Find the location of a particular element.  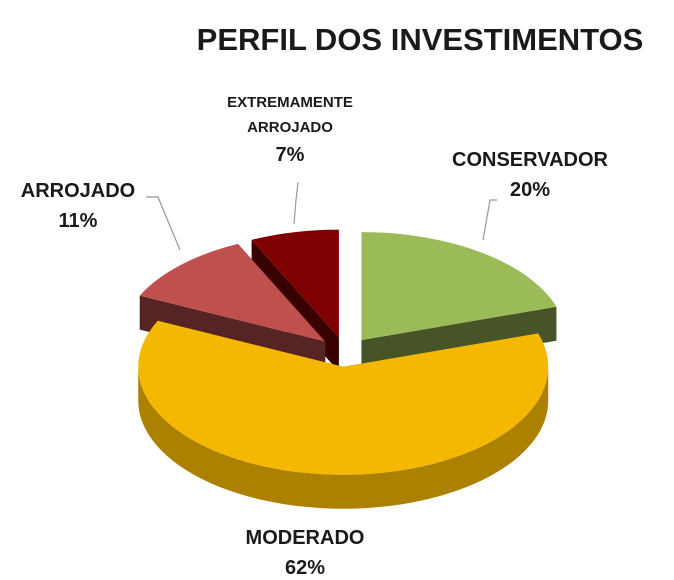

data-label: MODERADO 62% is located at coordinates (305, 551).